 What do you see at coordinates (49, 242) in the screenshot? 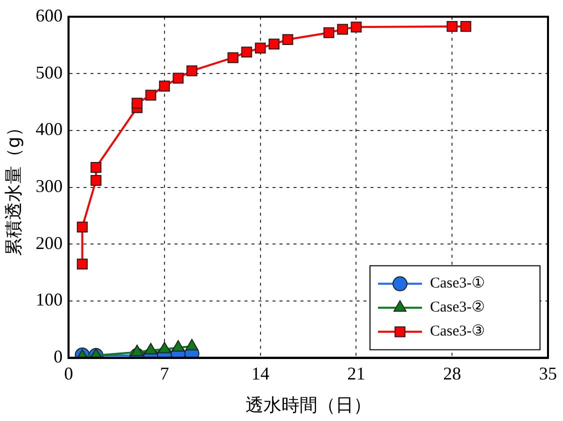
I see `y-tick-label: 200` at bounding box center [49, 242].